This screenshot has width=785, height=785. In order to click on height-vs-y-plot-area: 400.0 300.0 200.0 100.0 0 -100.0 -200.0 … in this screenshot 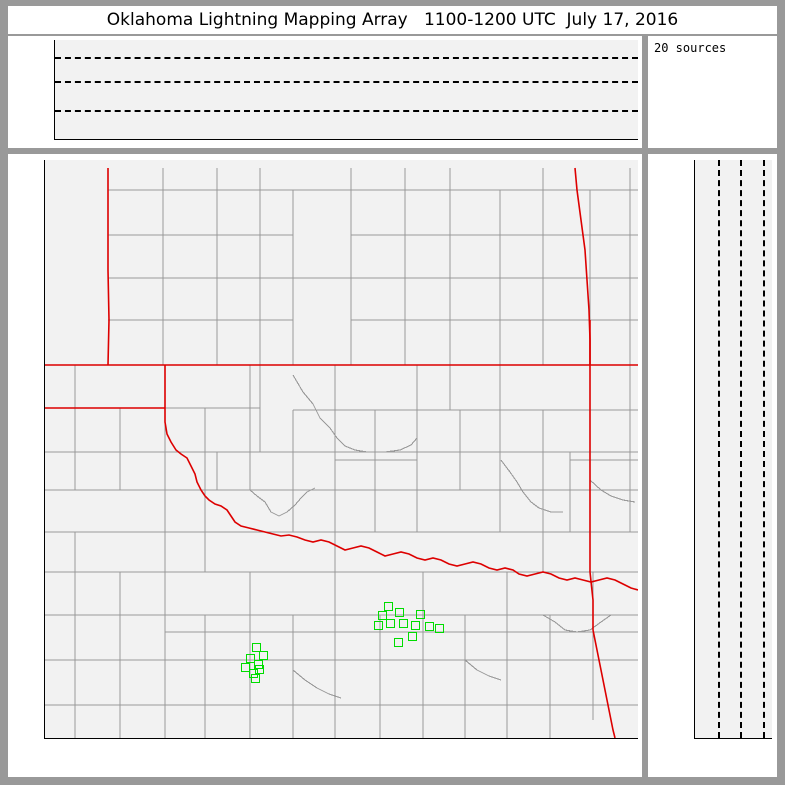, I will do `click(733, 449)`.